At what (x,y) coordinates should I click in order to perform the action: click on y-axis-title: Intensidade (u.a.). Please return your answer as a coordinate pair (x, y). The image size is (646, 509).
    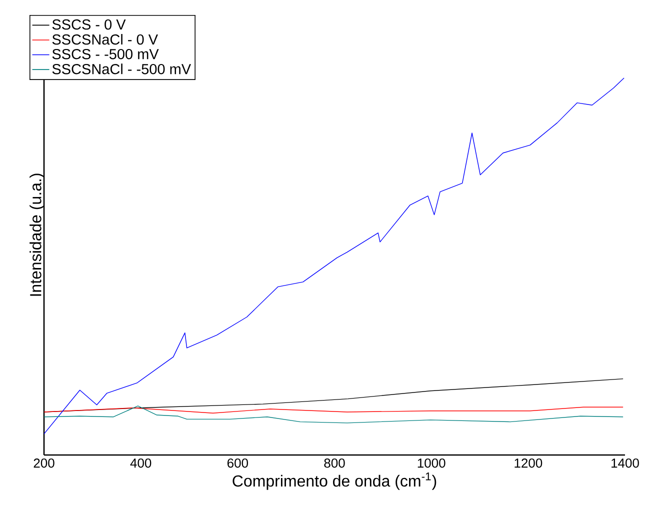
    Looking at the image, I should click on (37, 235).